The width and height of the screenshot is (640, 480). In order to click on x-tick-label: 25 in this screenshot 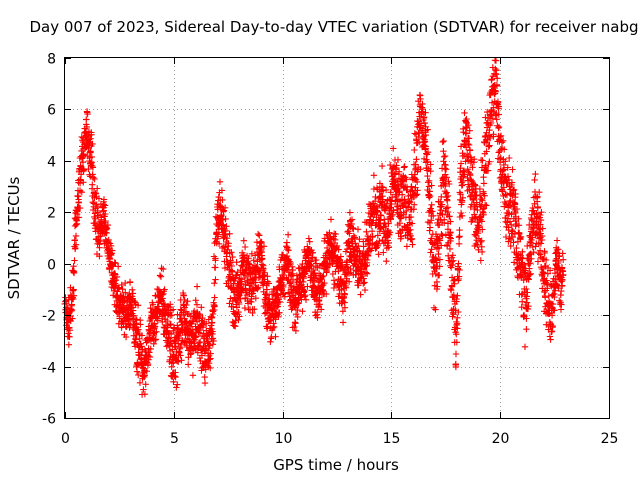, I will do `click(610, 439)`.